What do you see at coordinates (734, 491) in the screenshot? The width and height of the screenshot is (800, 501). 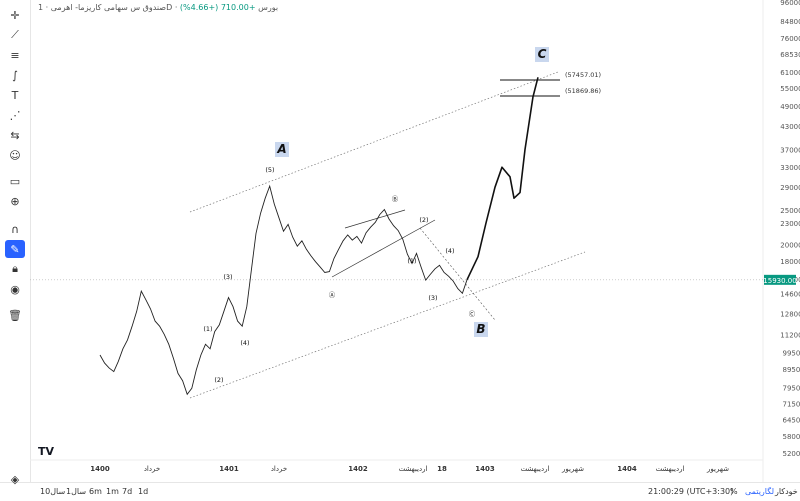 I see `percent-toggle: %` at bounding box center [734, 491].